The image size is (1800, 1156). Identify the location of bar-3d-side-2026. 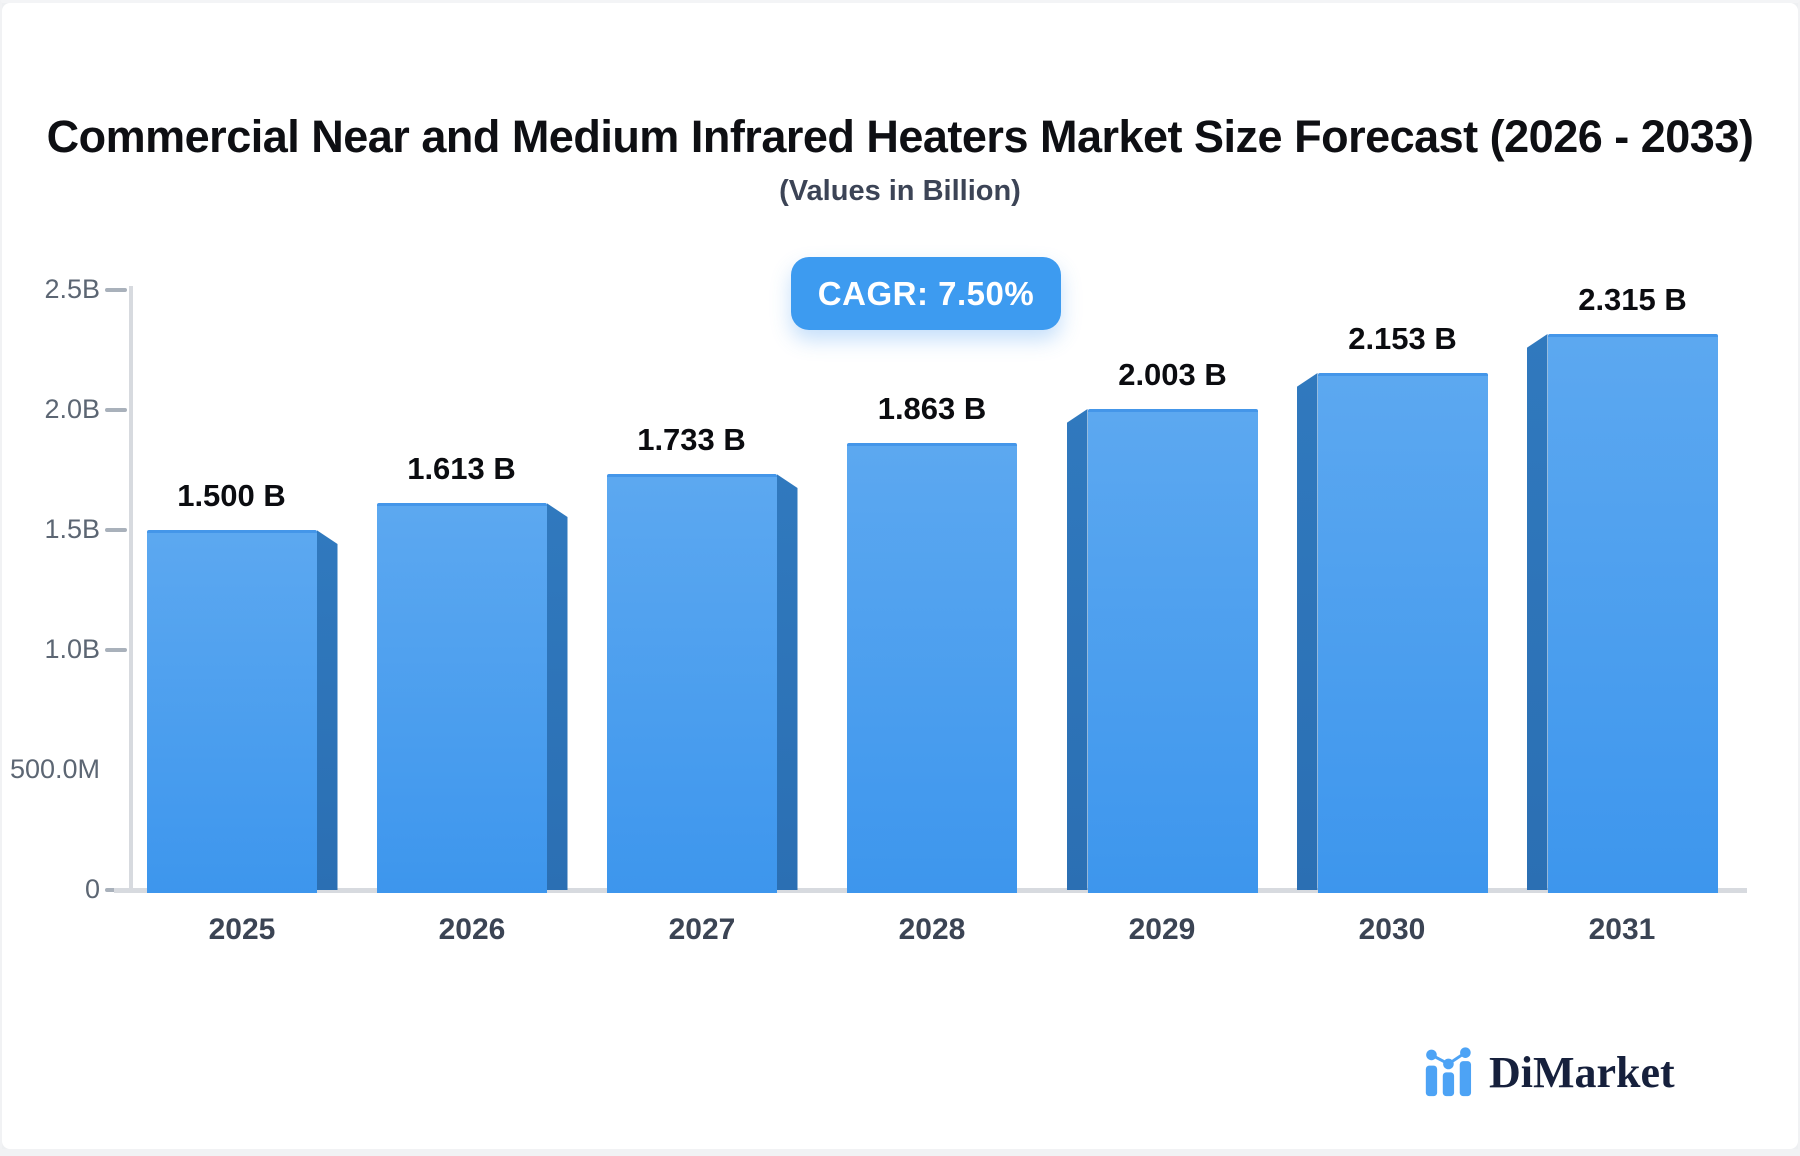
(557, 696).